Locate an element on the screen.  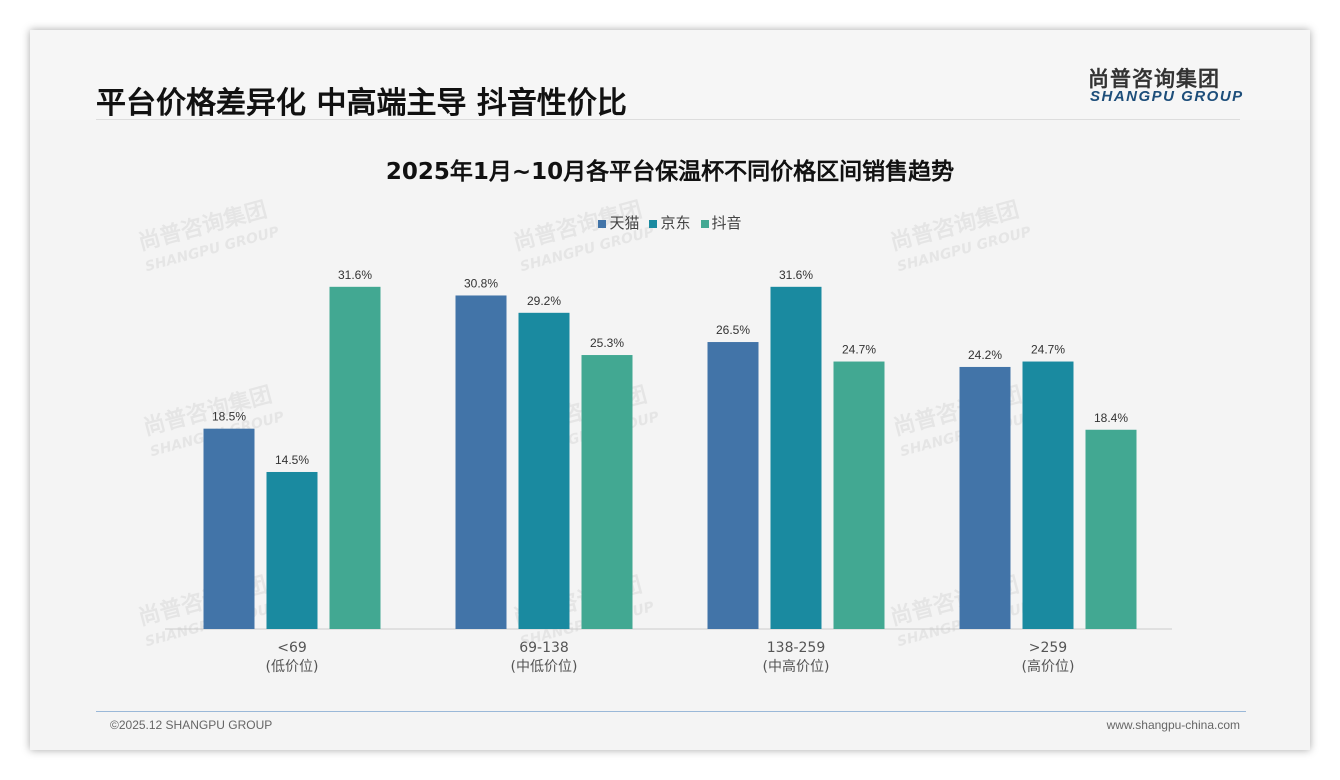
x-tick-sublabel: (中低价位) is located at coordinates (544, 667).